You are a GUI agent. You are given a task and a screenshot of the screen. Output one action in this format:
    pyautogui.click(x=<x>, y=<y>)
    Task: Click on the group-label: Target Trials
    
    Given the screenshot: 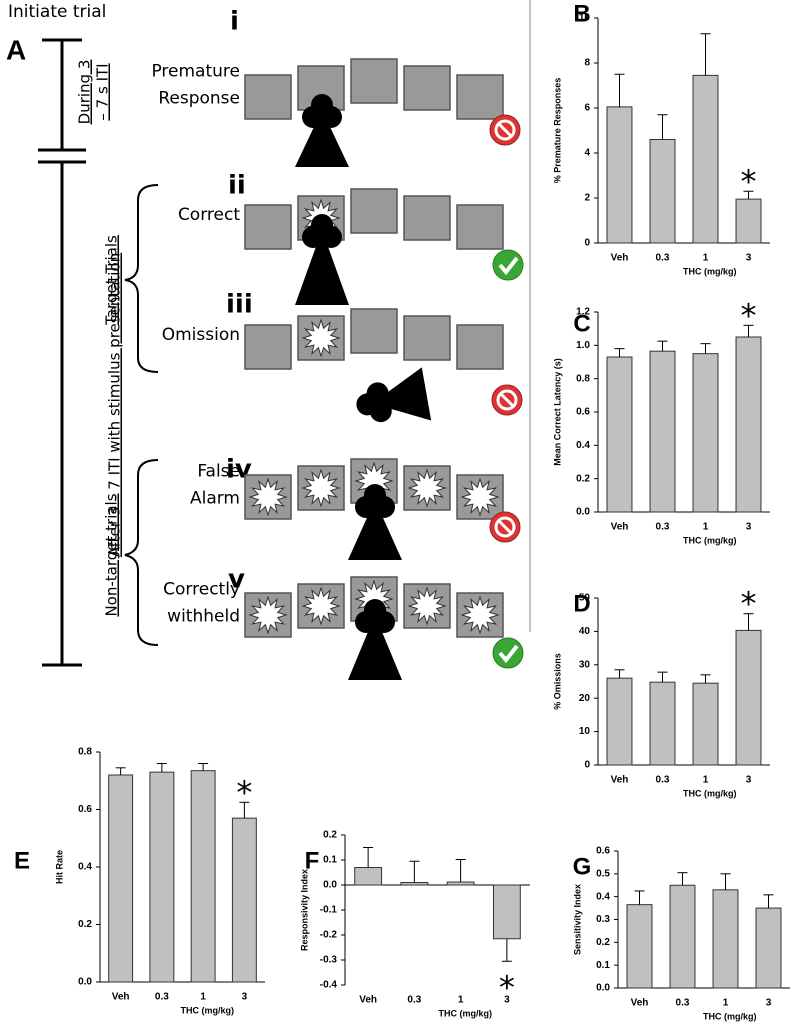 What is the action you would take?
    pyautogui.click(x=112, y=280)
    